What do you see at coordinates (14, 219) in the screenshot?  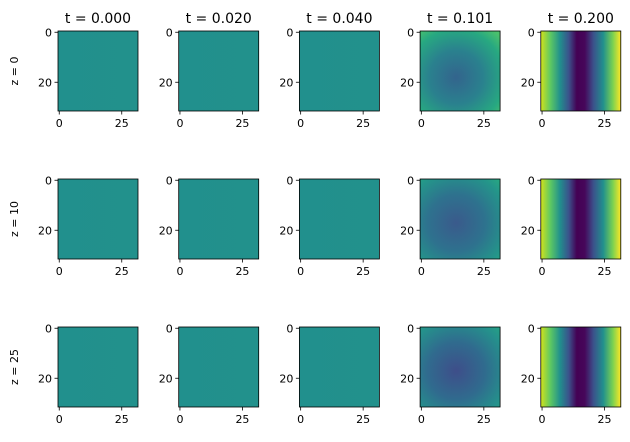 I see `row-label: z = 10` at bounding box center [14, 219].